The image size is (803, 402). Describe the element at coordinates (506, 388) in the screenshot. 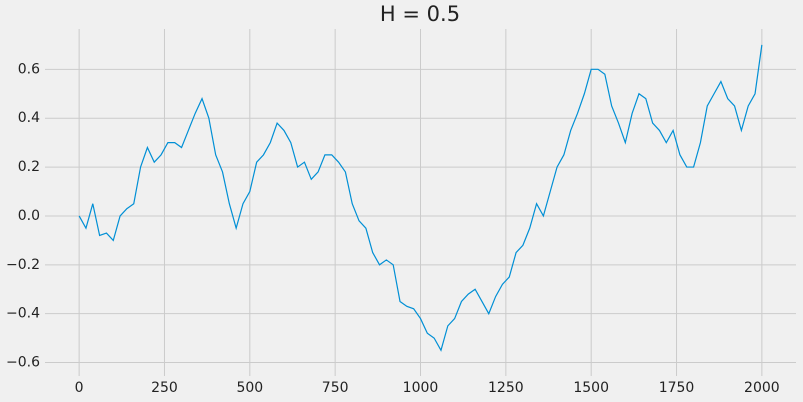

I see `x-tick-label: 1250` at that location.